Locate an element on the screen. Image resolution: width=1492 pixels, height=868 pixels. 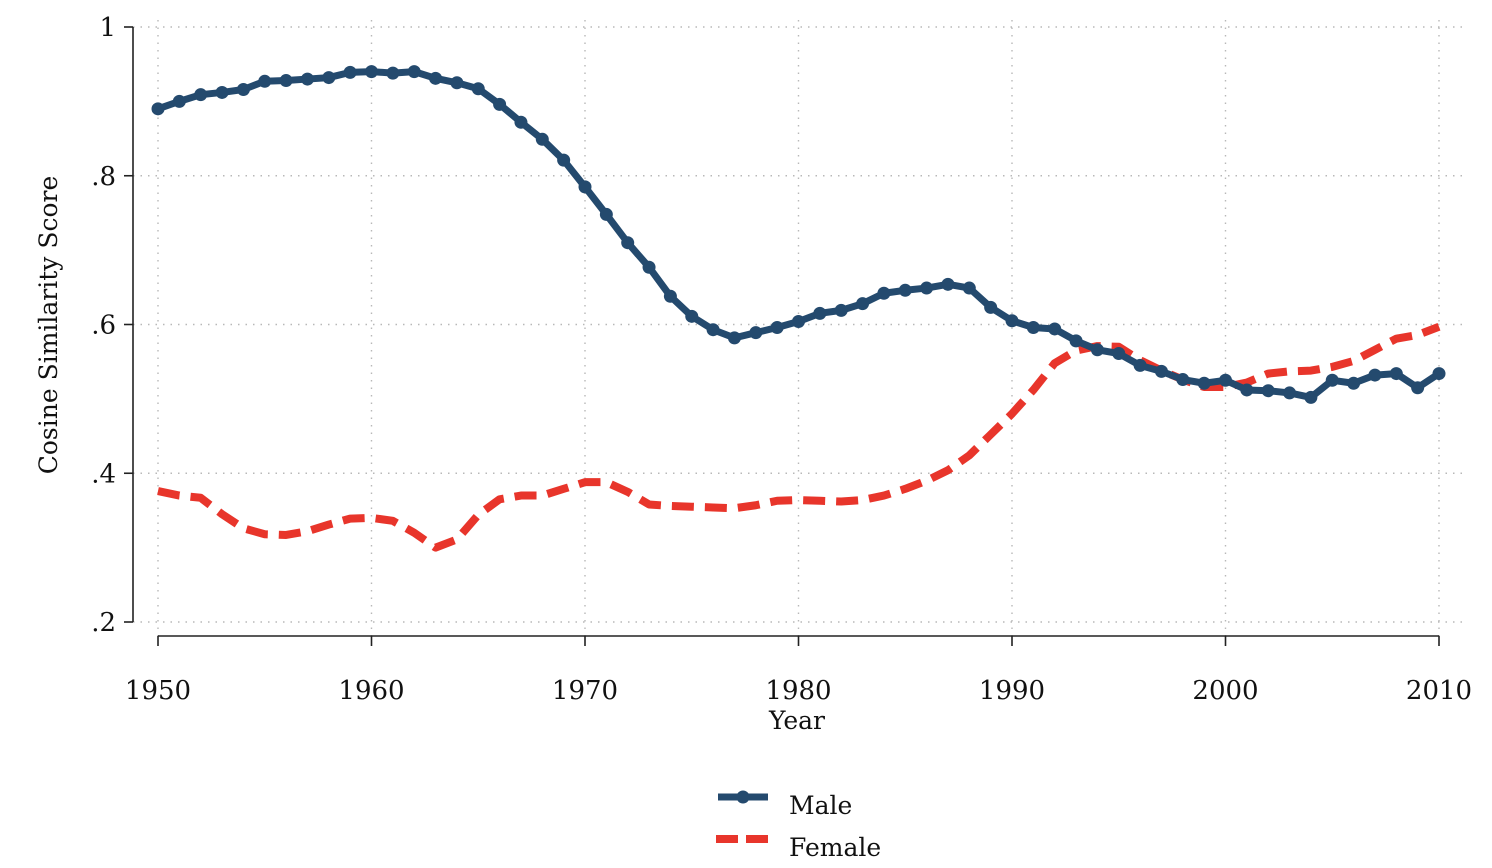
y-tick-label: 1 is located at coordinates (107, 28).